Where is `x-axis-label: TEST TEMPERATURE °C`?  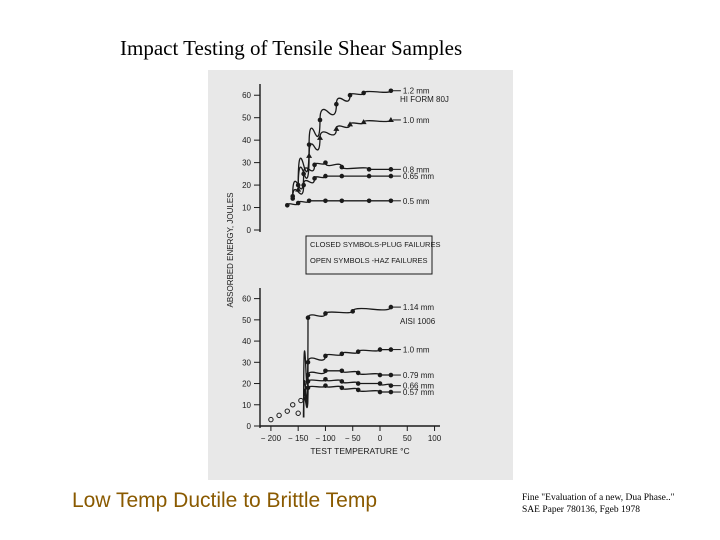 x-axis-label: TEST TEMPERATURE °C is located at coordinates (359, 451).